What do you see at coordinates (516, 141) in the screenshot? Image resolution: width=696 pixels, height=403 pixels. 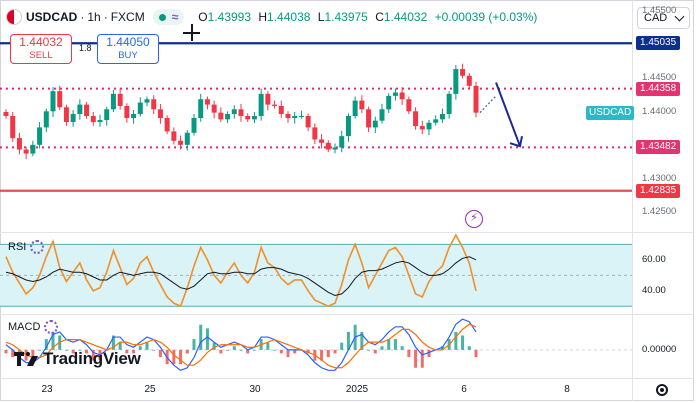 I see `projection-arrowhead` at bounding box center [516, 141].